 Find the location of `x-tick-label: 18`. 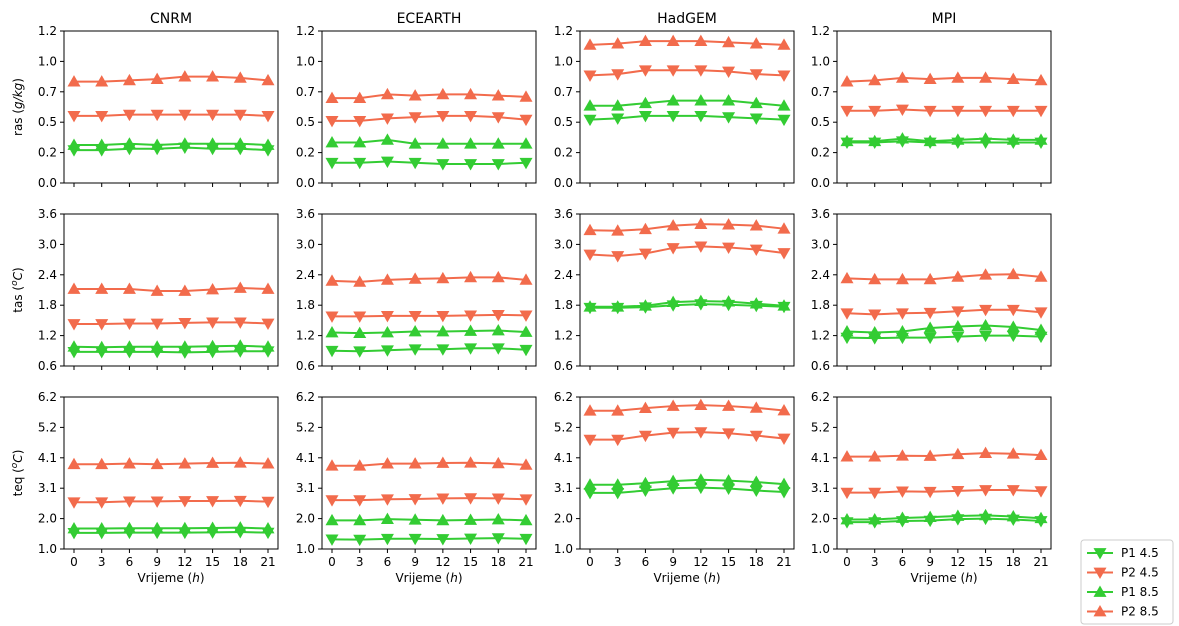

x-tick-label: 18 is located at coordinates (1013, 562).